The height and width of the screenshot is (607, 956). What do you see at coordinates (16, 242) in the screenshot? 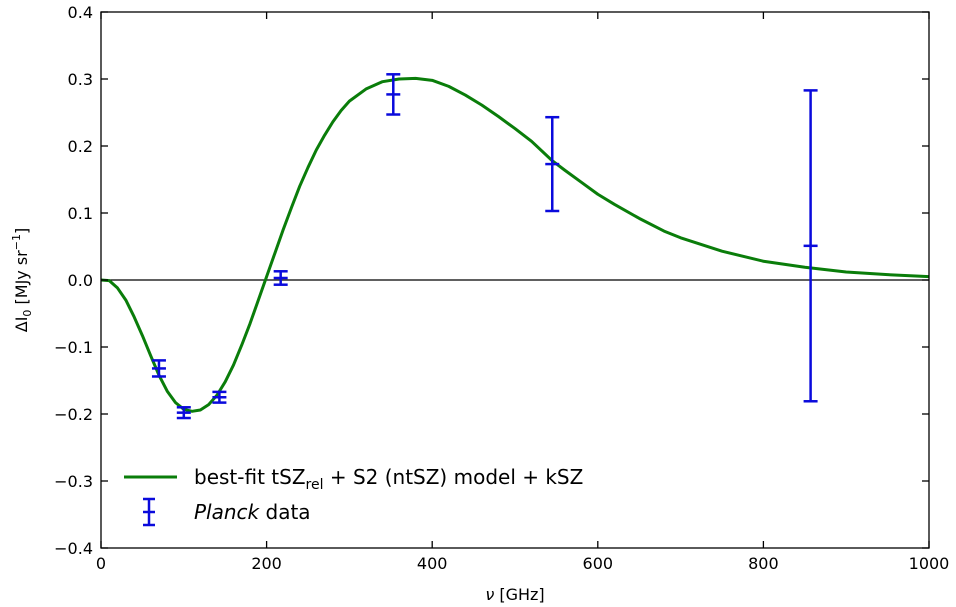
I see `y-axis-label-sup: −1` at bounding box center [16, 242].